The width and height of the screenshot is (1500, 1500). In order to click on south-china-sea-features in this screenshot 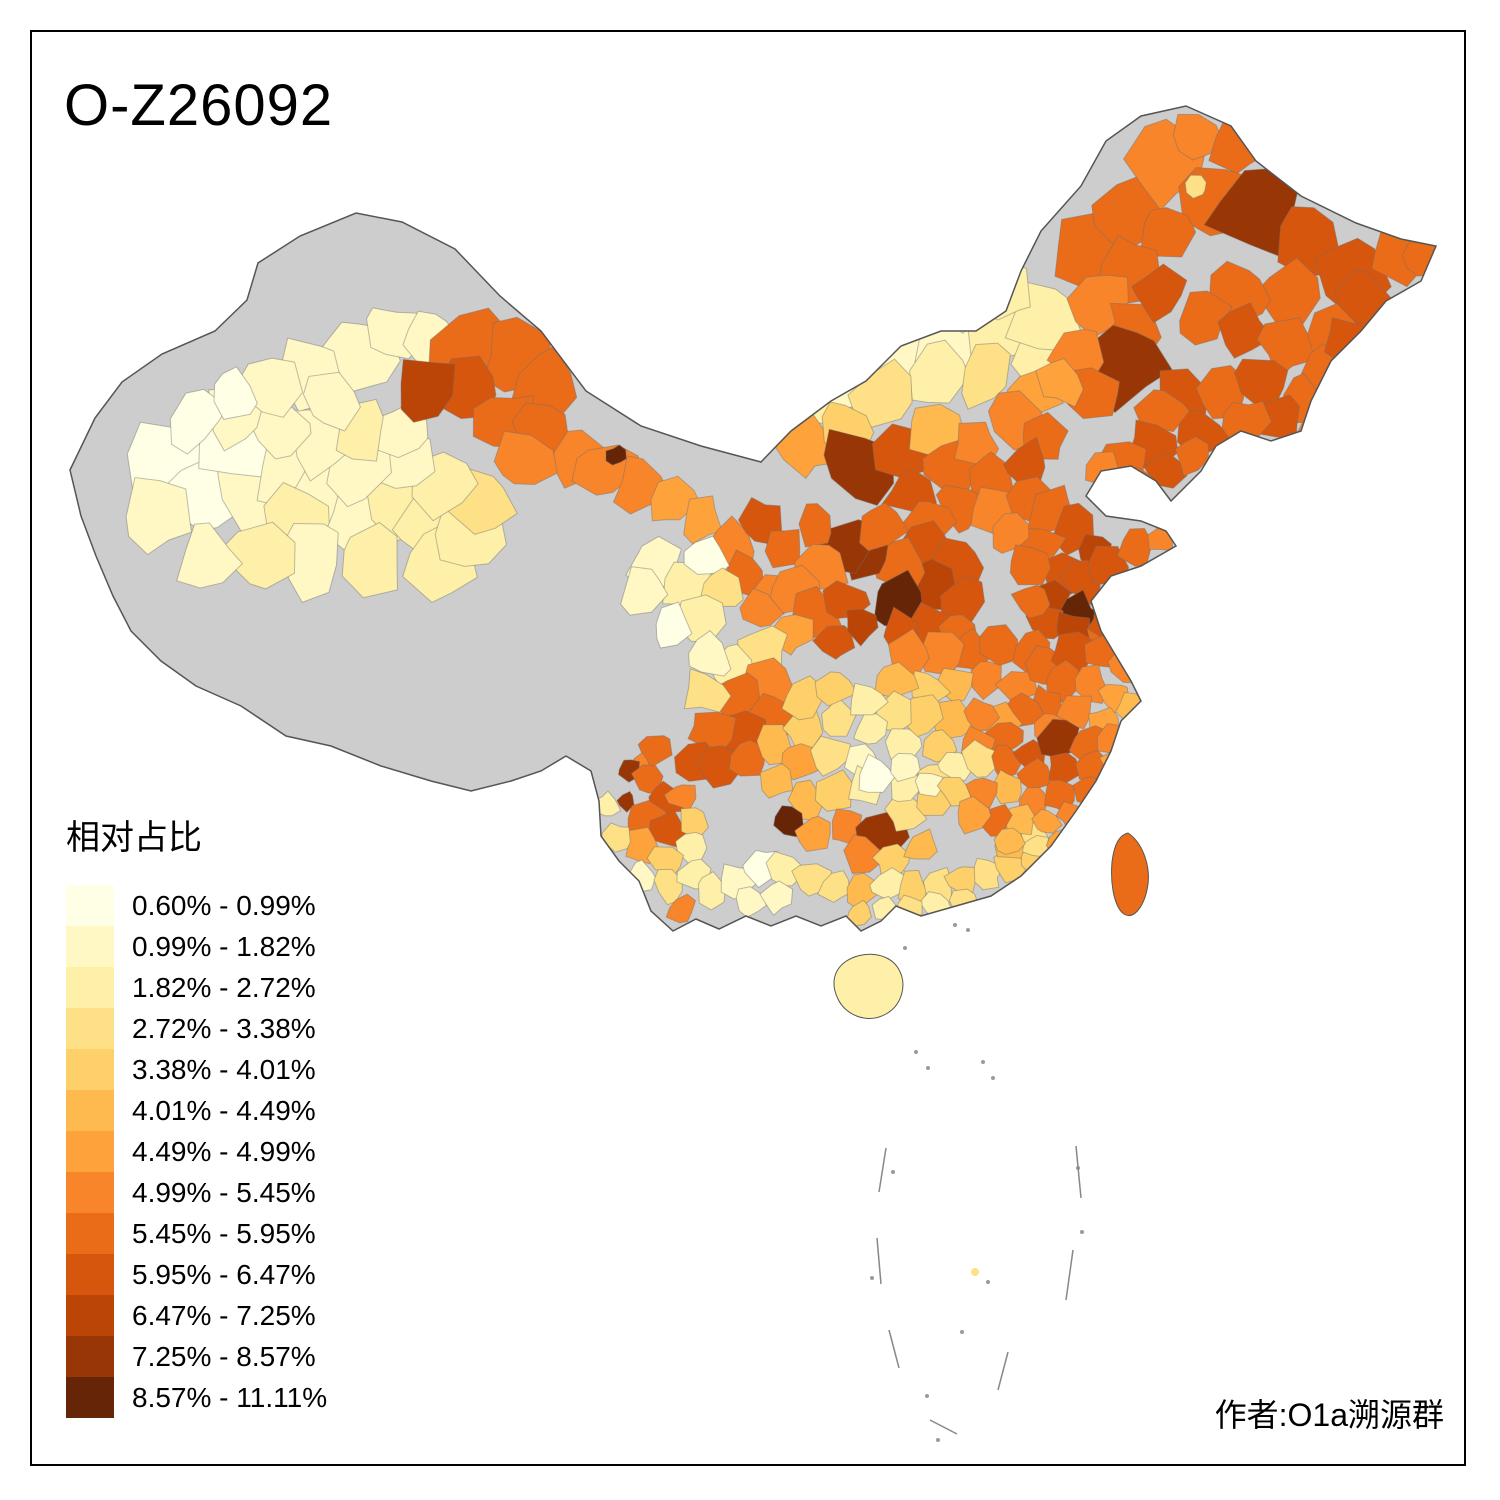, I will do `click(977, 1182)`.